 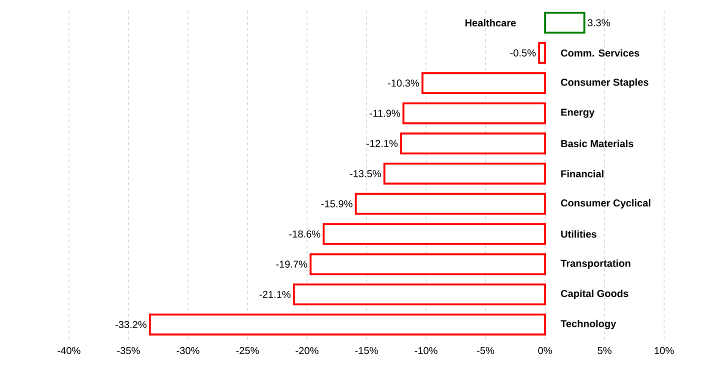 What do you see at coordinates (304, 234) in the screenshot?
I see `data-label: -18.6%` at bounding box center [304, 234].